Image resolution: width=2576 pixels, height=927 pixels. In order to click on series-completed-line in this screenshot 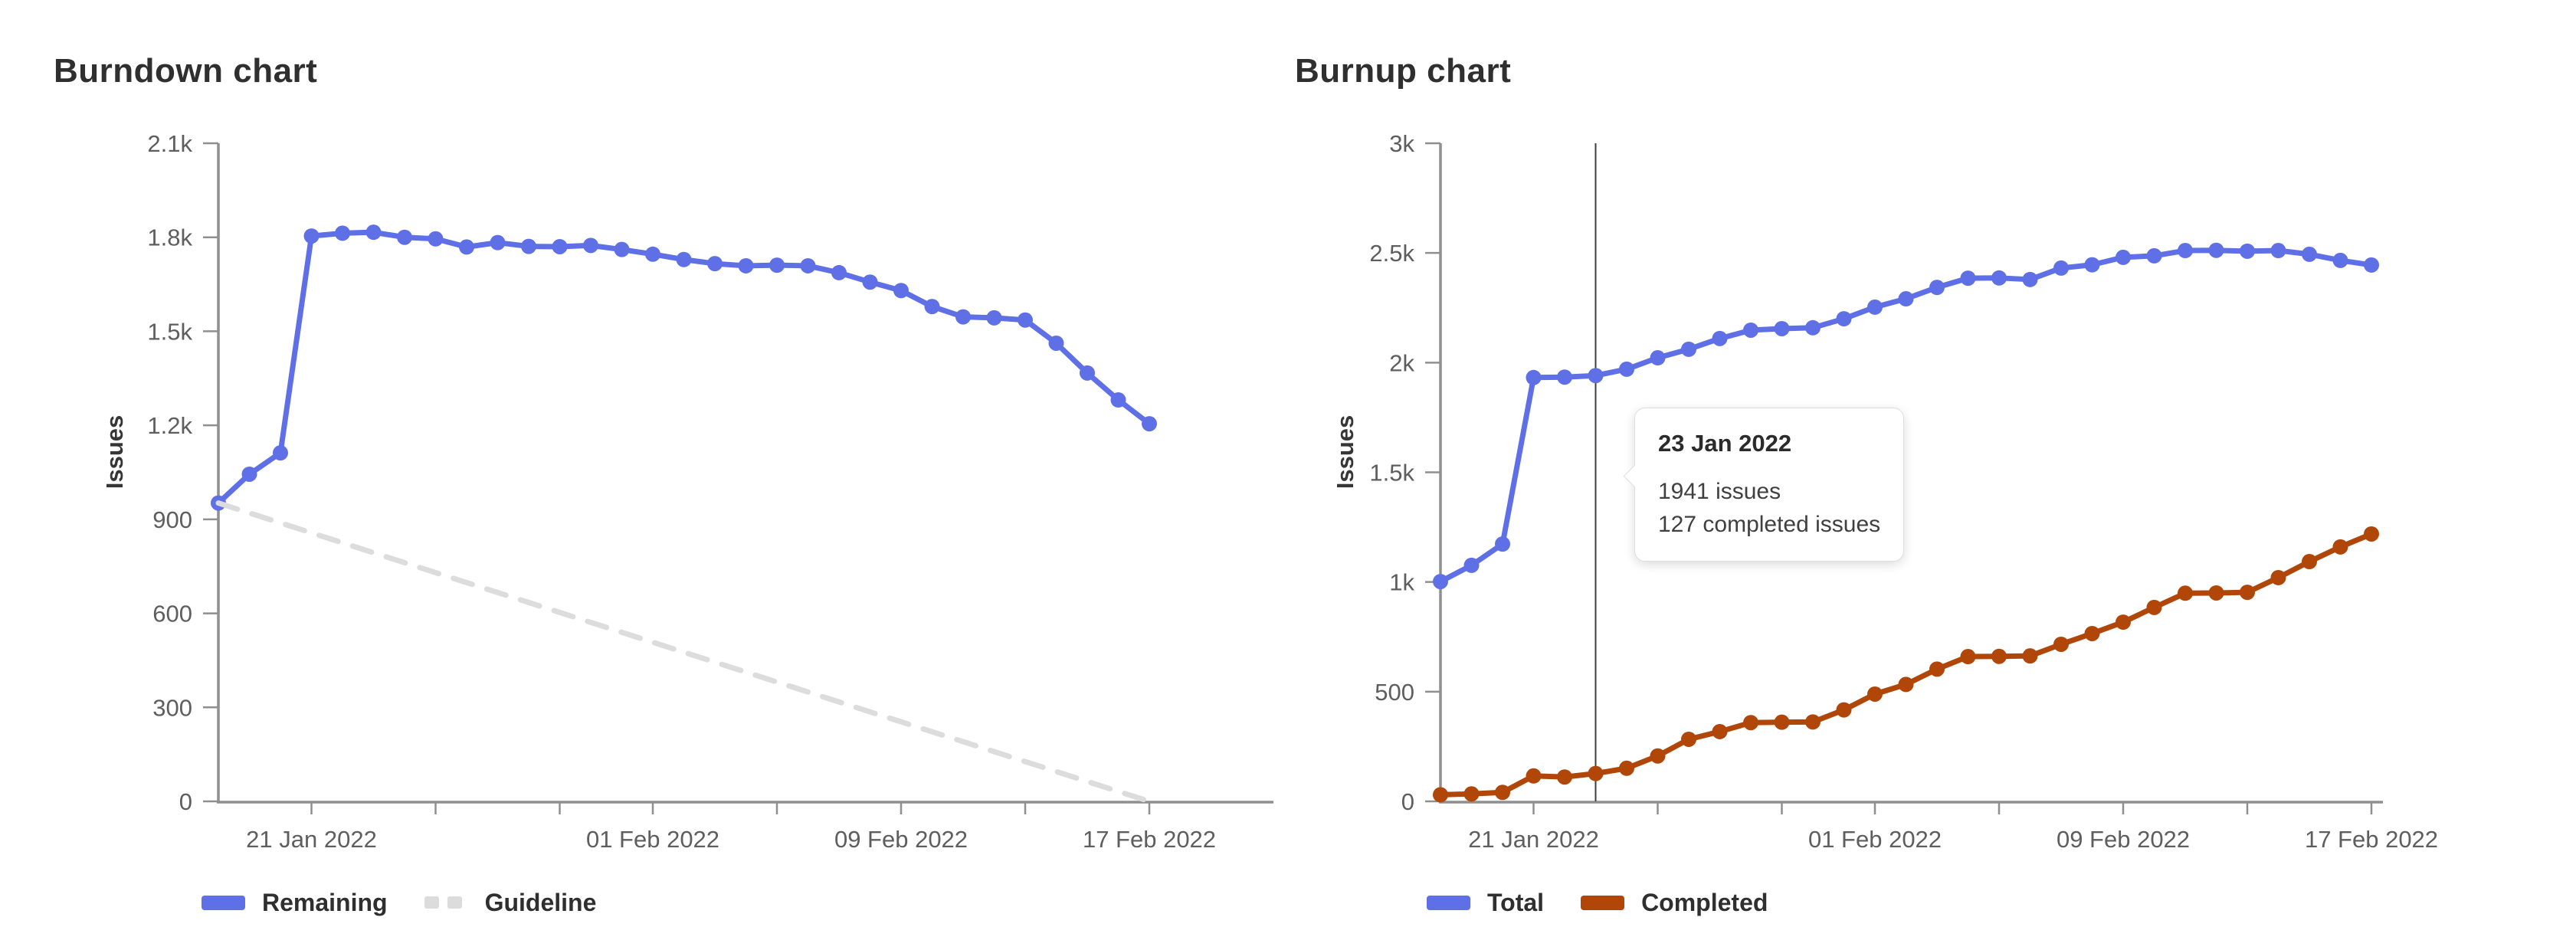, I will do `click(1906, 664)`.